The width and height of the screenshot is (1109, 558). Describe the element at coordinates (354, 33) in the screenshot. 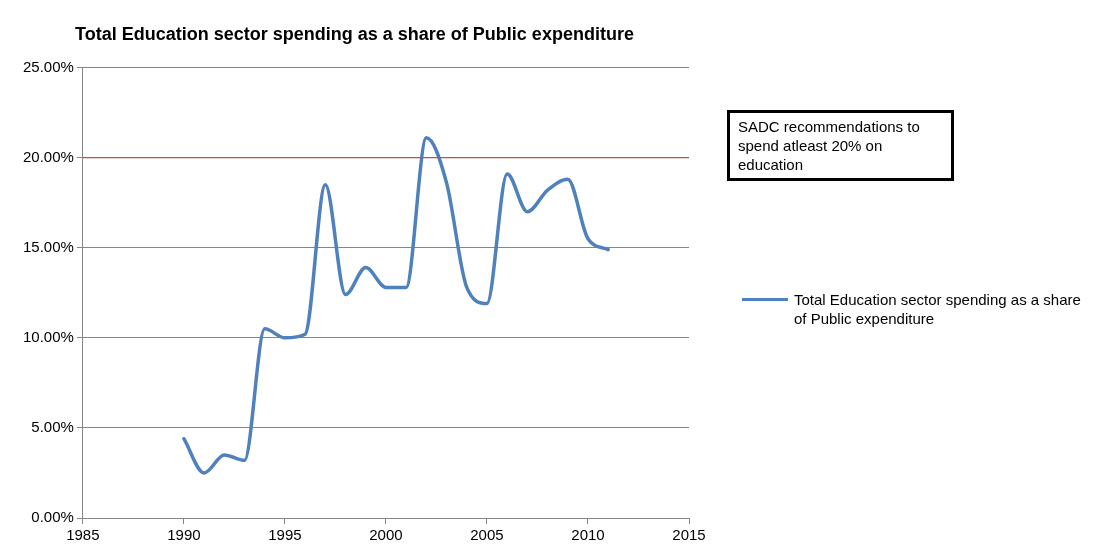

I see `chart-title: Total Education sector spending as a share of Public expenditure` at that location.